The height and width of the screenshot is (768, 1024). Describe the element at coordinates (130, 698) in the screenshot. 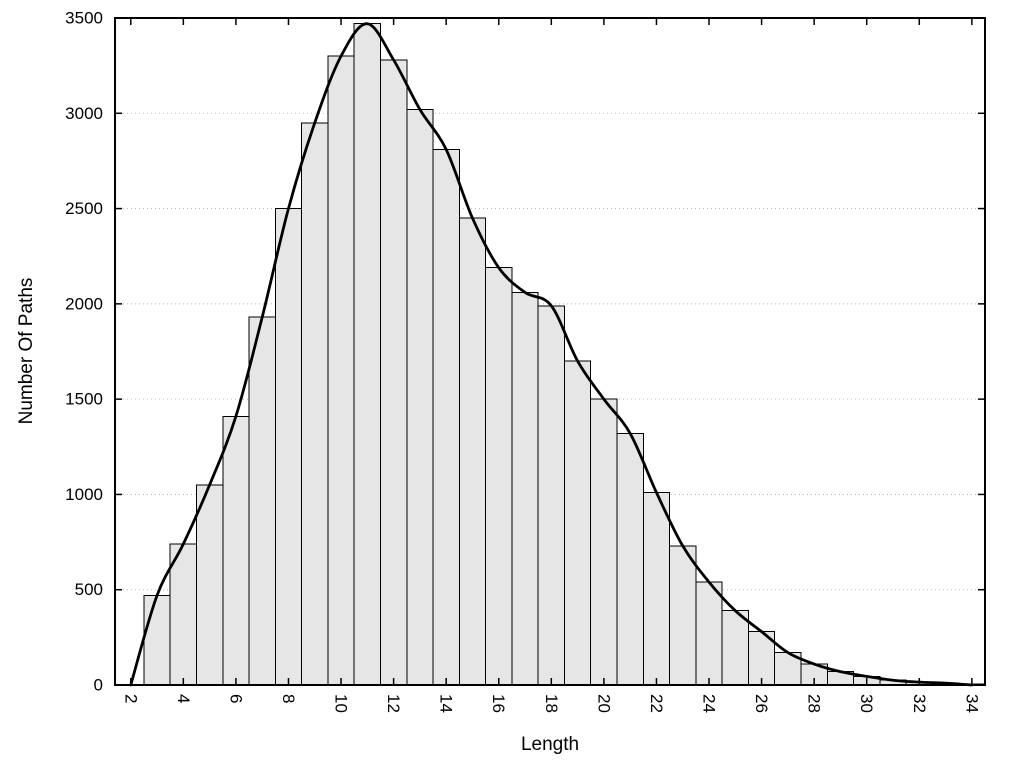

I see `x-tick-label: 2` at that location.